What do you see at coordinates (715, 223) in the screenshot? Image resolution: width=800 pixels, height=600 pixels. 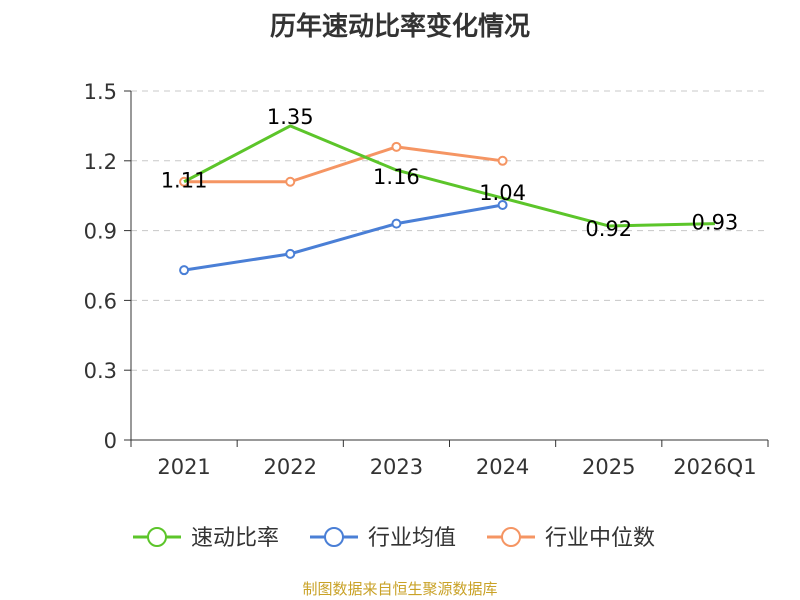 I see `data-label: 0.93` at bounding box center [715, 223].